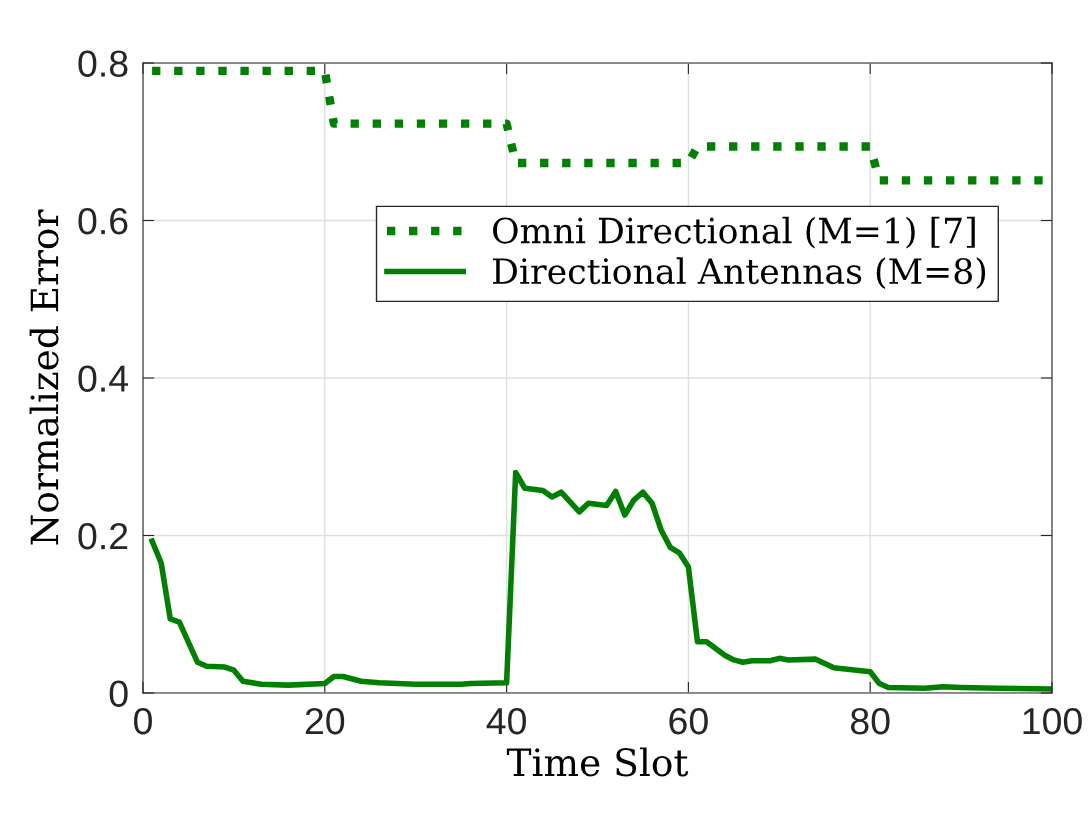  What do you see at coordinates (870, 721) in the screenshot?
I see `x-tick-label: 80` at bounding box center [870, 721].